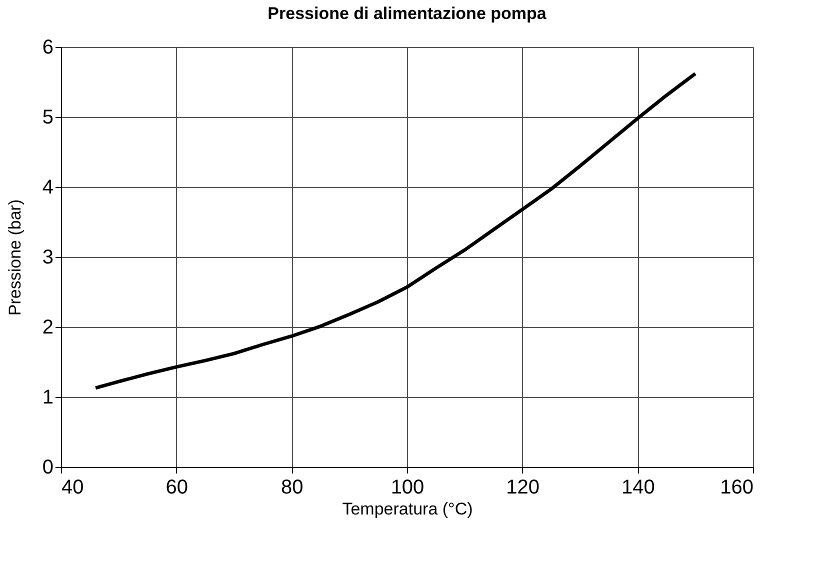 This screenshot has width=827, height=564. I want to click on y-tick-label: 5, so click(48, 117).